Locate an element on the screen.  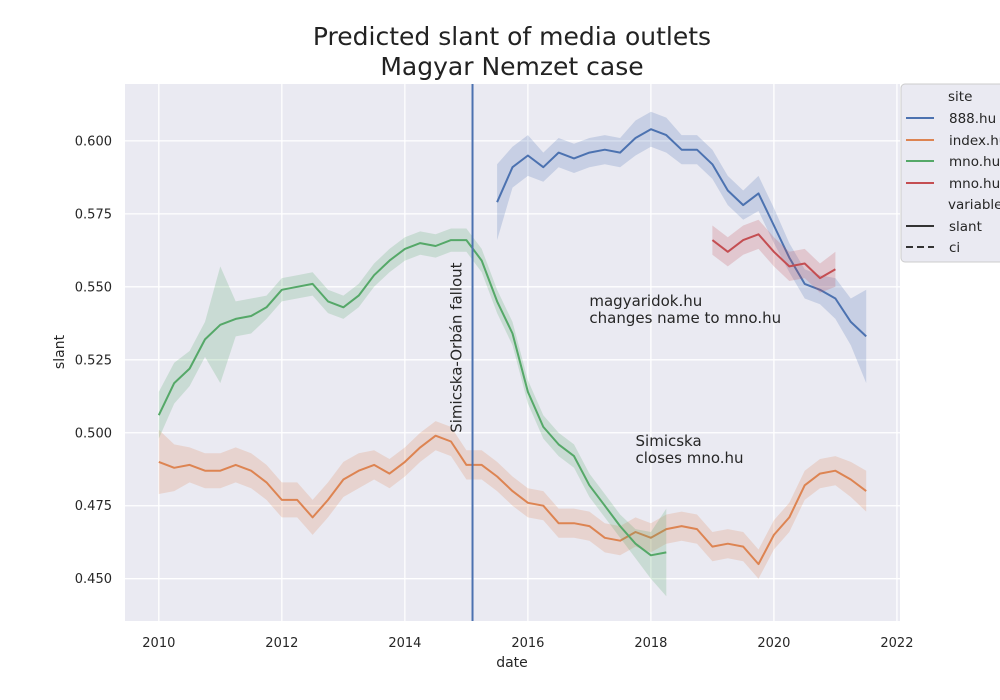
x-tick-label: 2018 is located at coordinates (650, 643).